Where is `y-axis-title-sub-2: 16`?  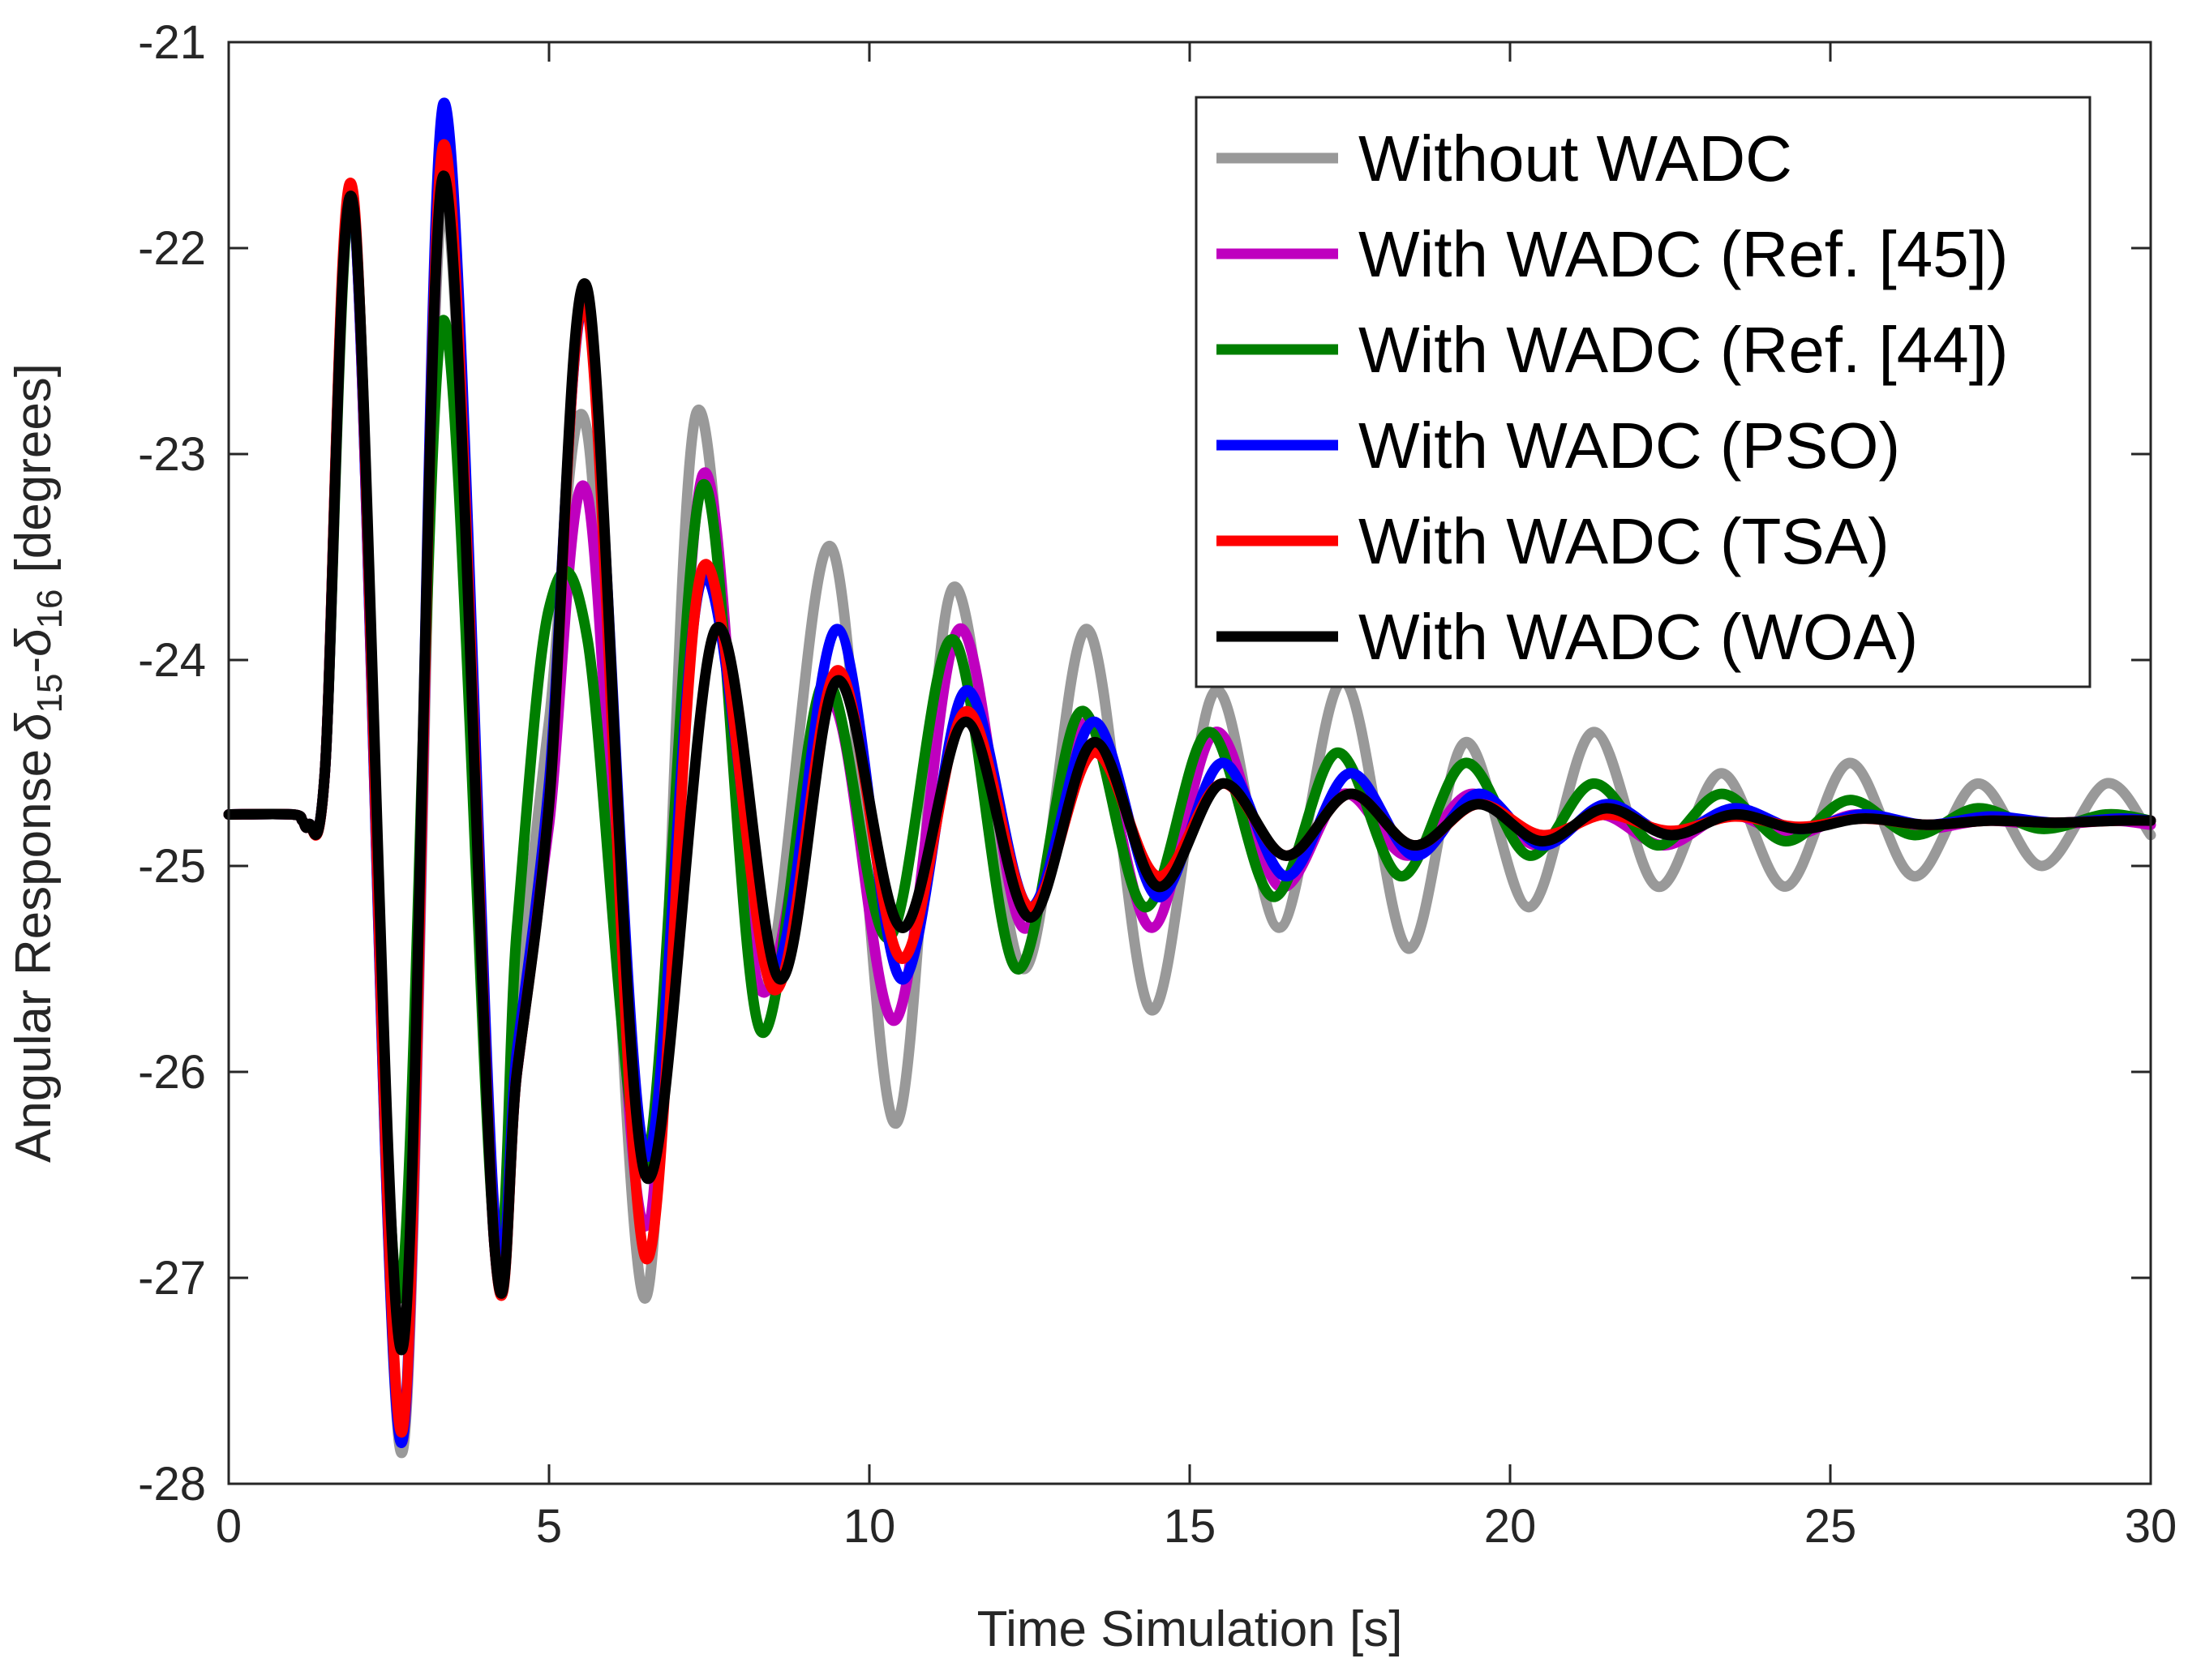 y-axis-title-sub-2: 16 is located at coordinates (50, 608).